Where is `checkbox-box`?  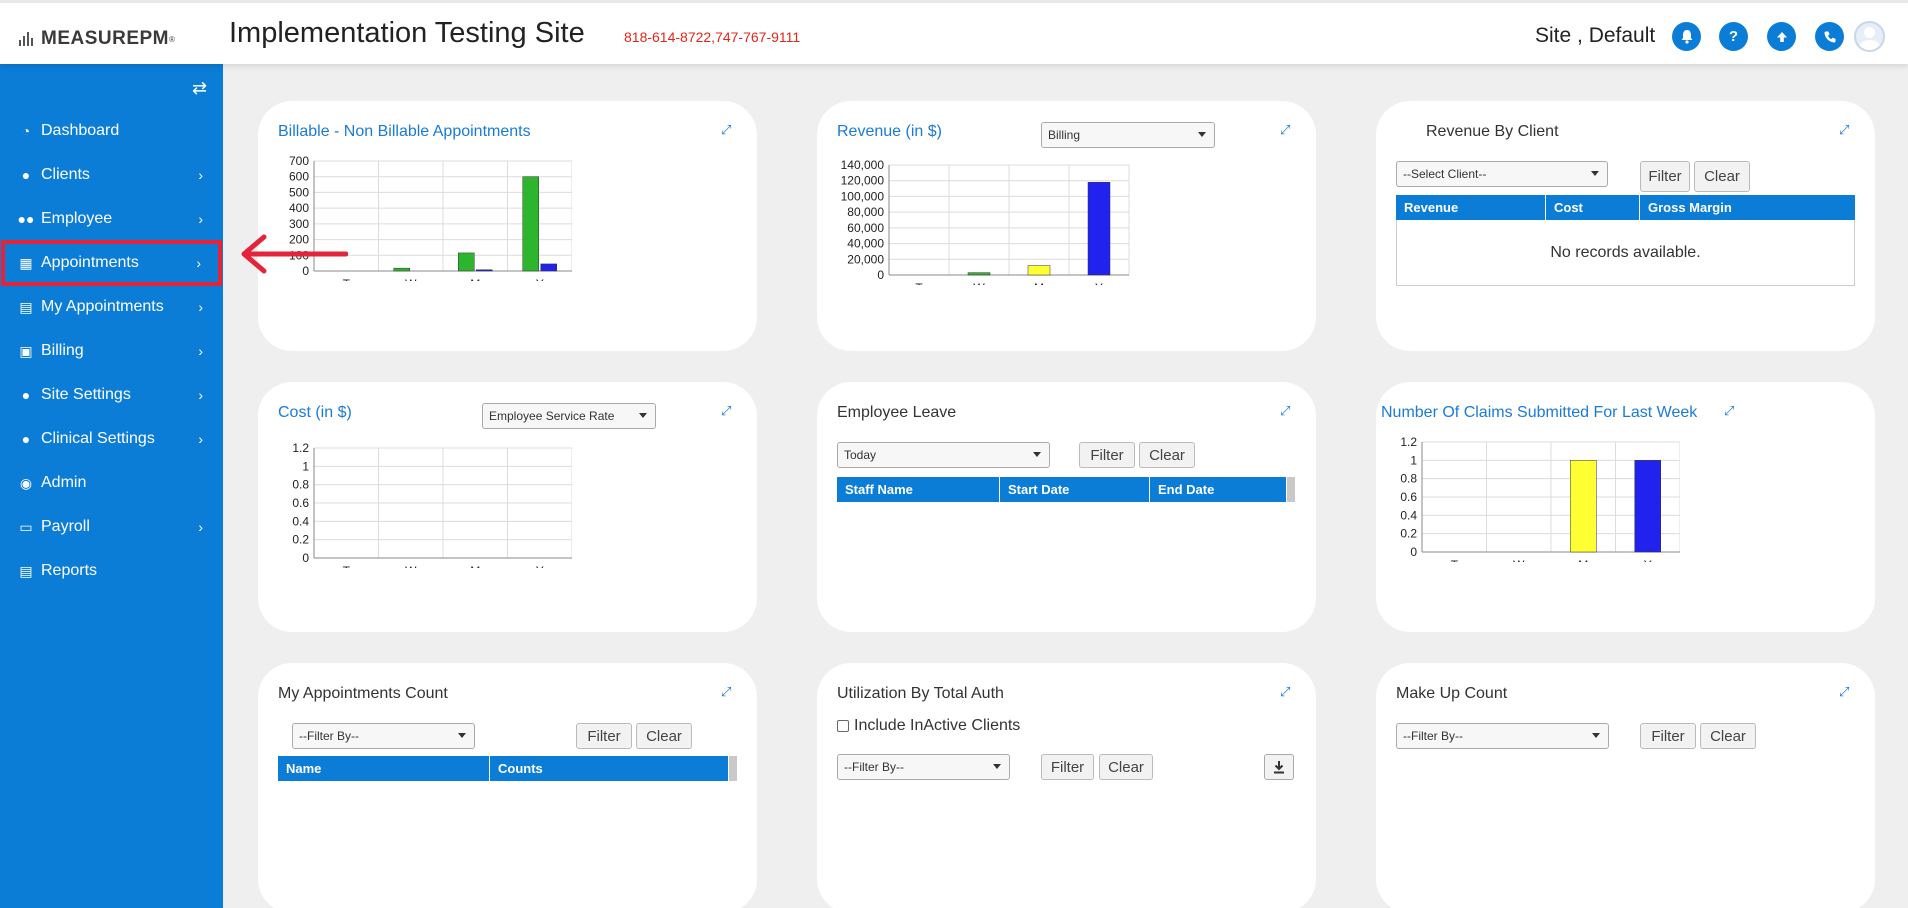 checkbox-box is located at coordinates (843, 726).